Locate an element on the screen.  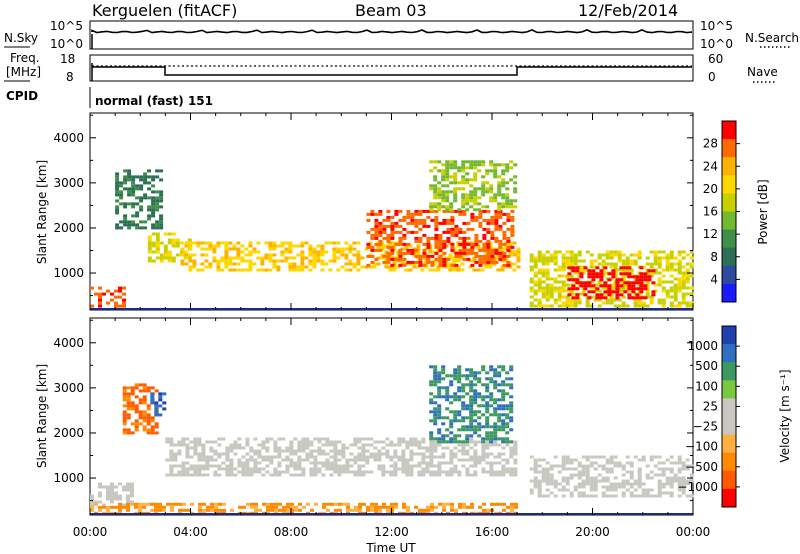
scatter-region is located at coordinates (108, 297).